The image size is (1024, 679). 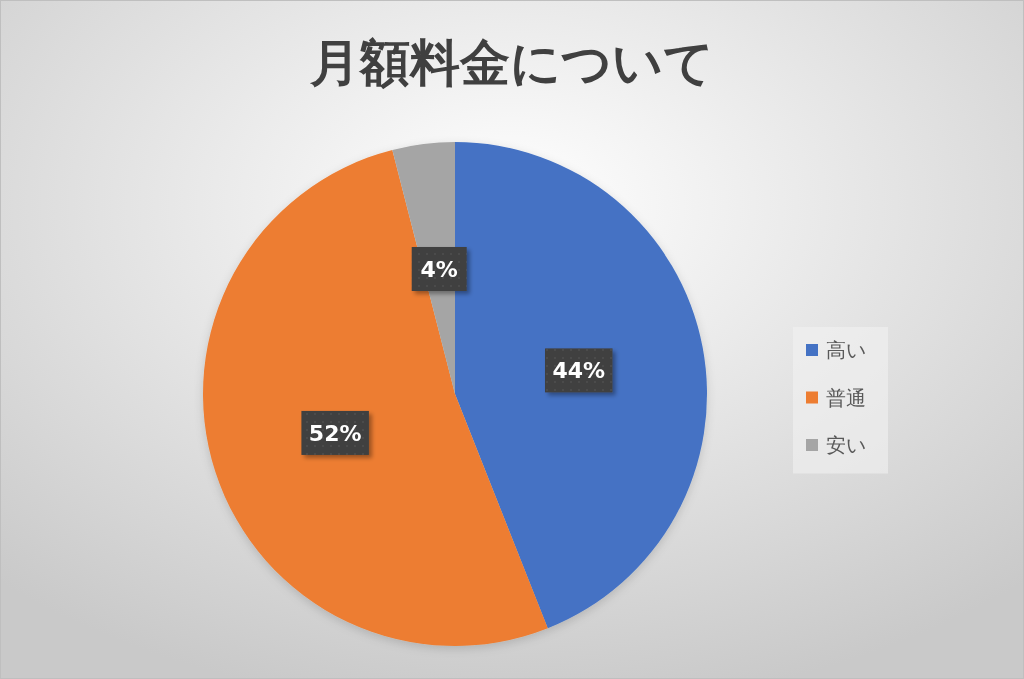 What do you see at coordinates (846, 397) in the screenshot?
I see `legend-label: 普通` at bounding box center [846, 397].